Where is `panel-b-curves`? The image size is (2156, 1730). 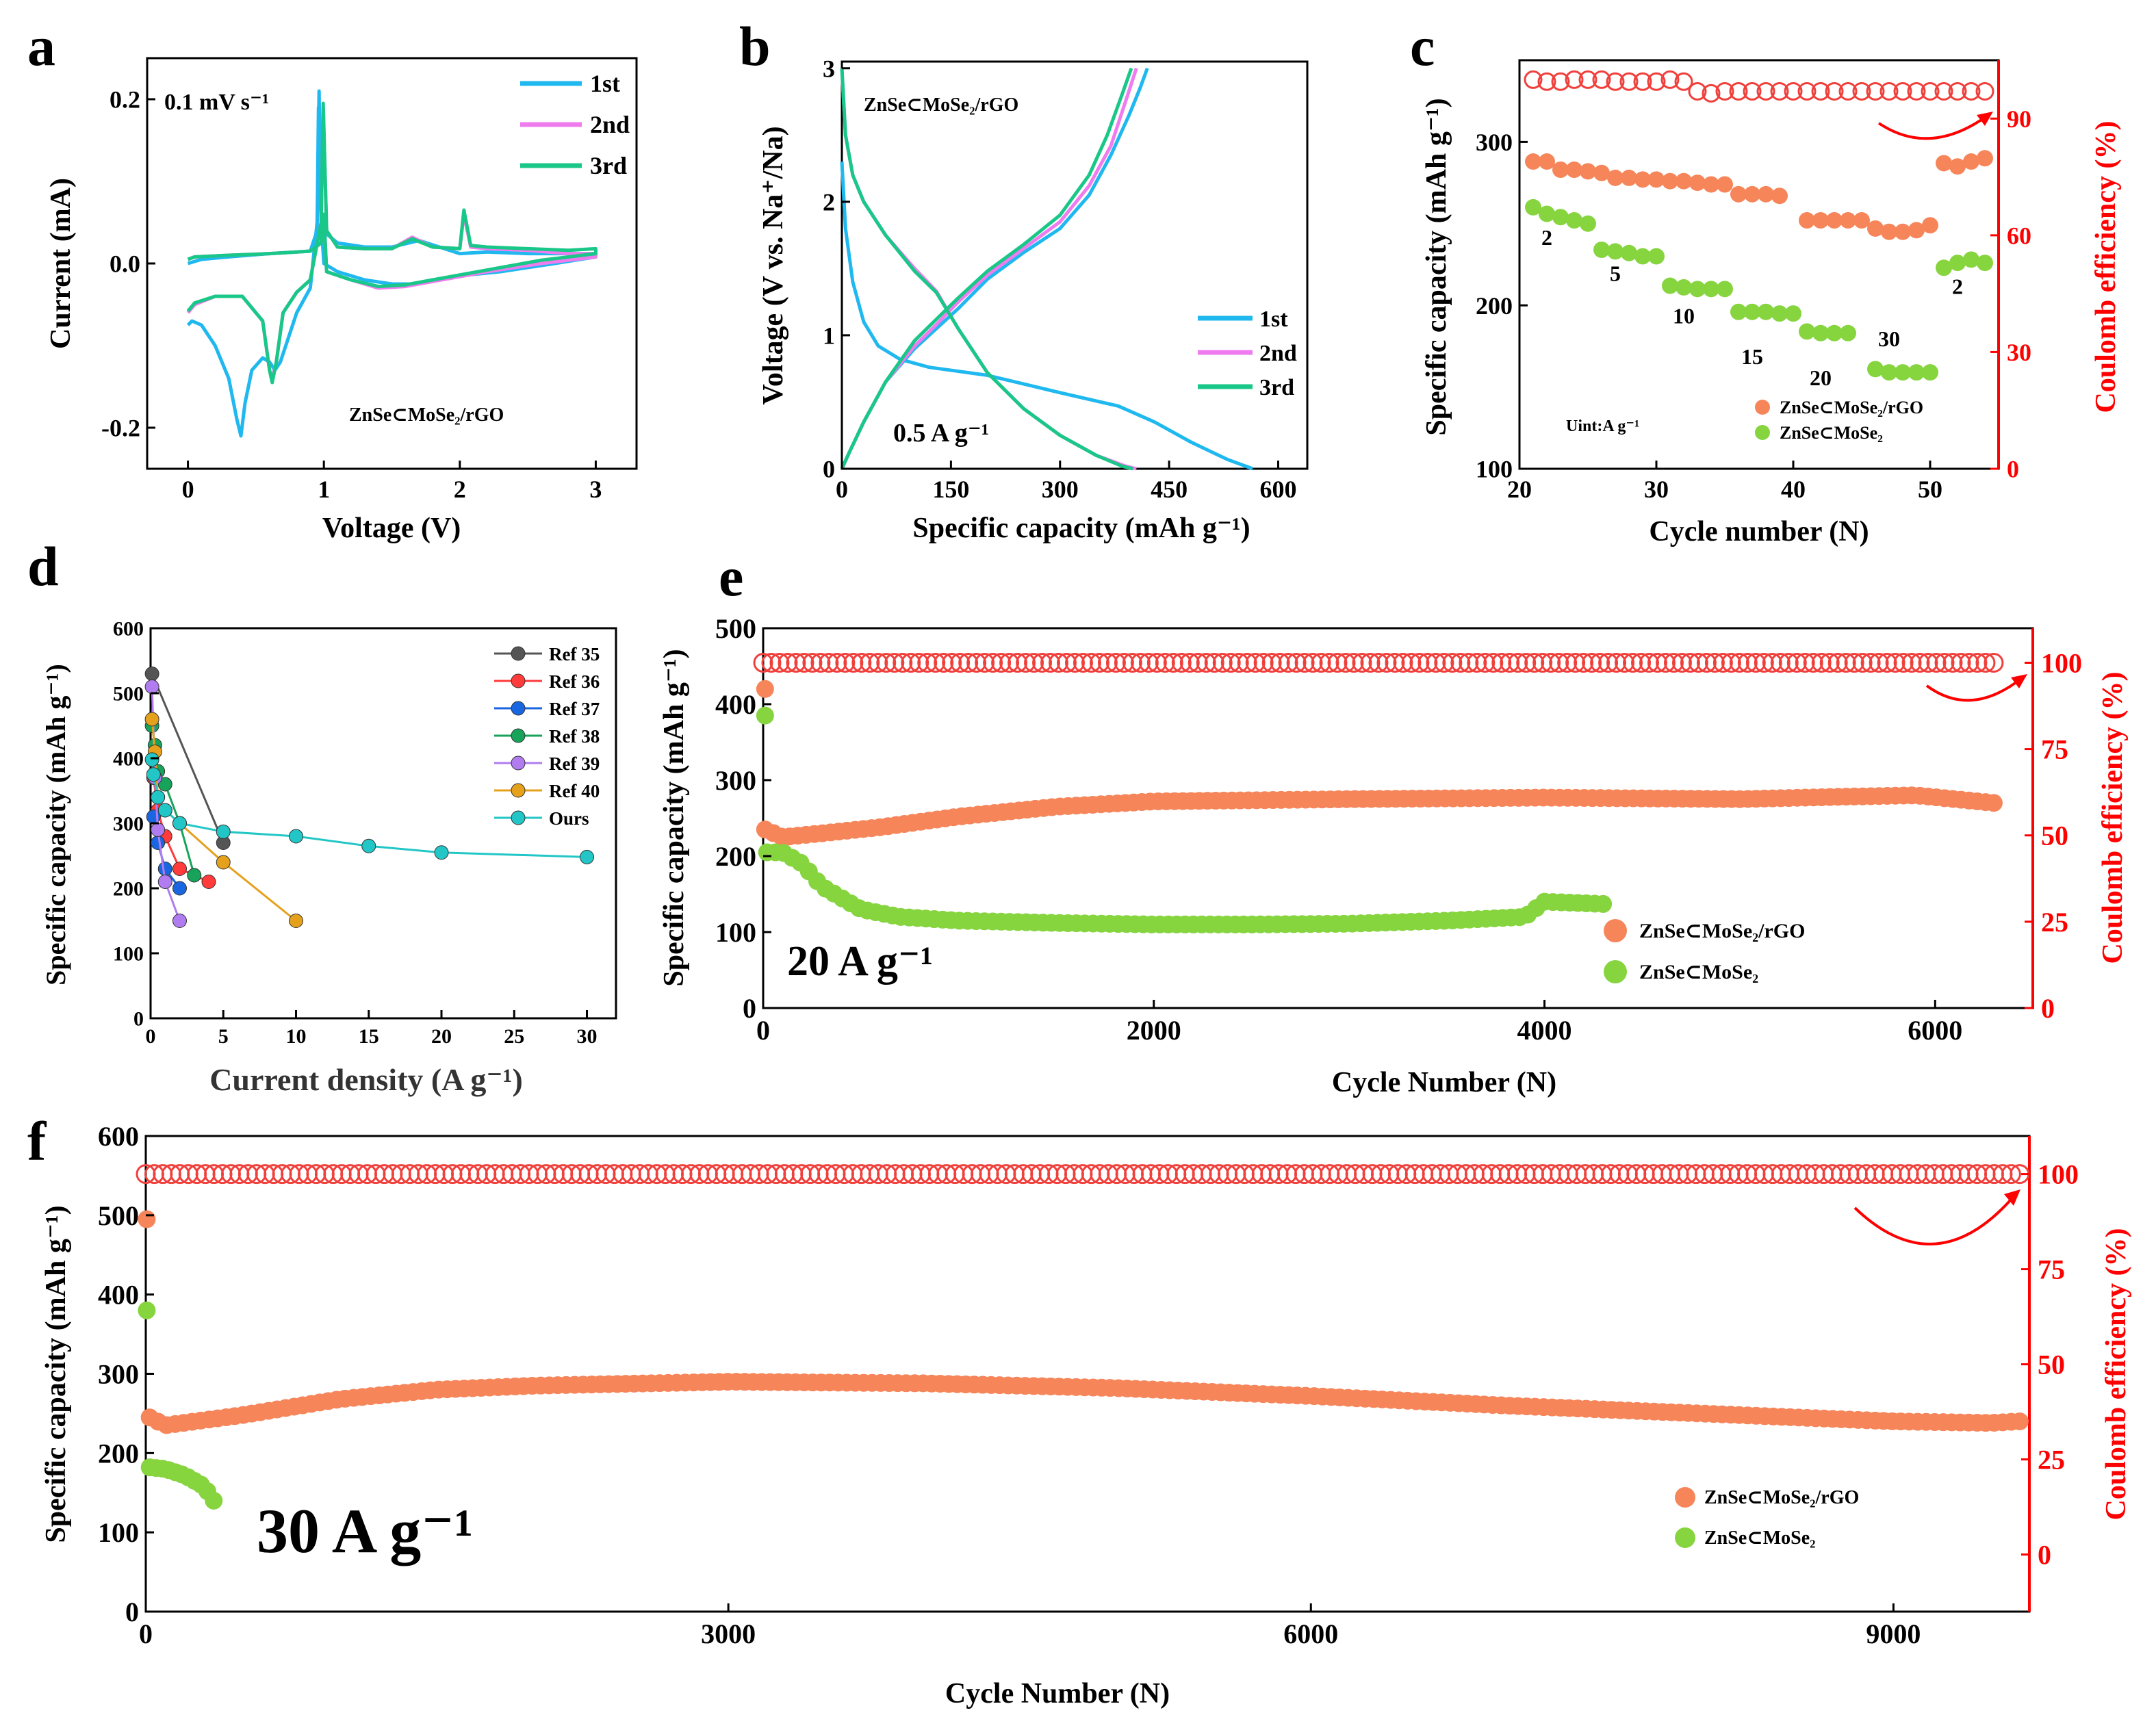
panel-b-curves is located at coordinates (1047, 269).